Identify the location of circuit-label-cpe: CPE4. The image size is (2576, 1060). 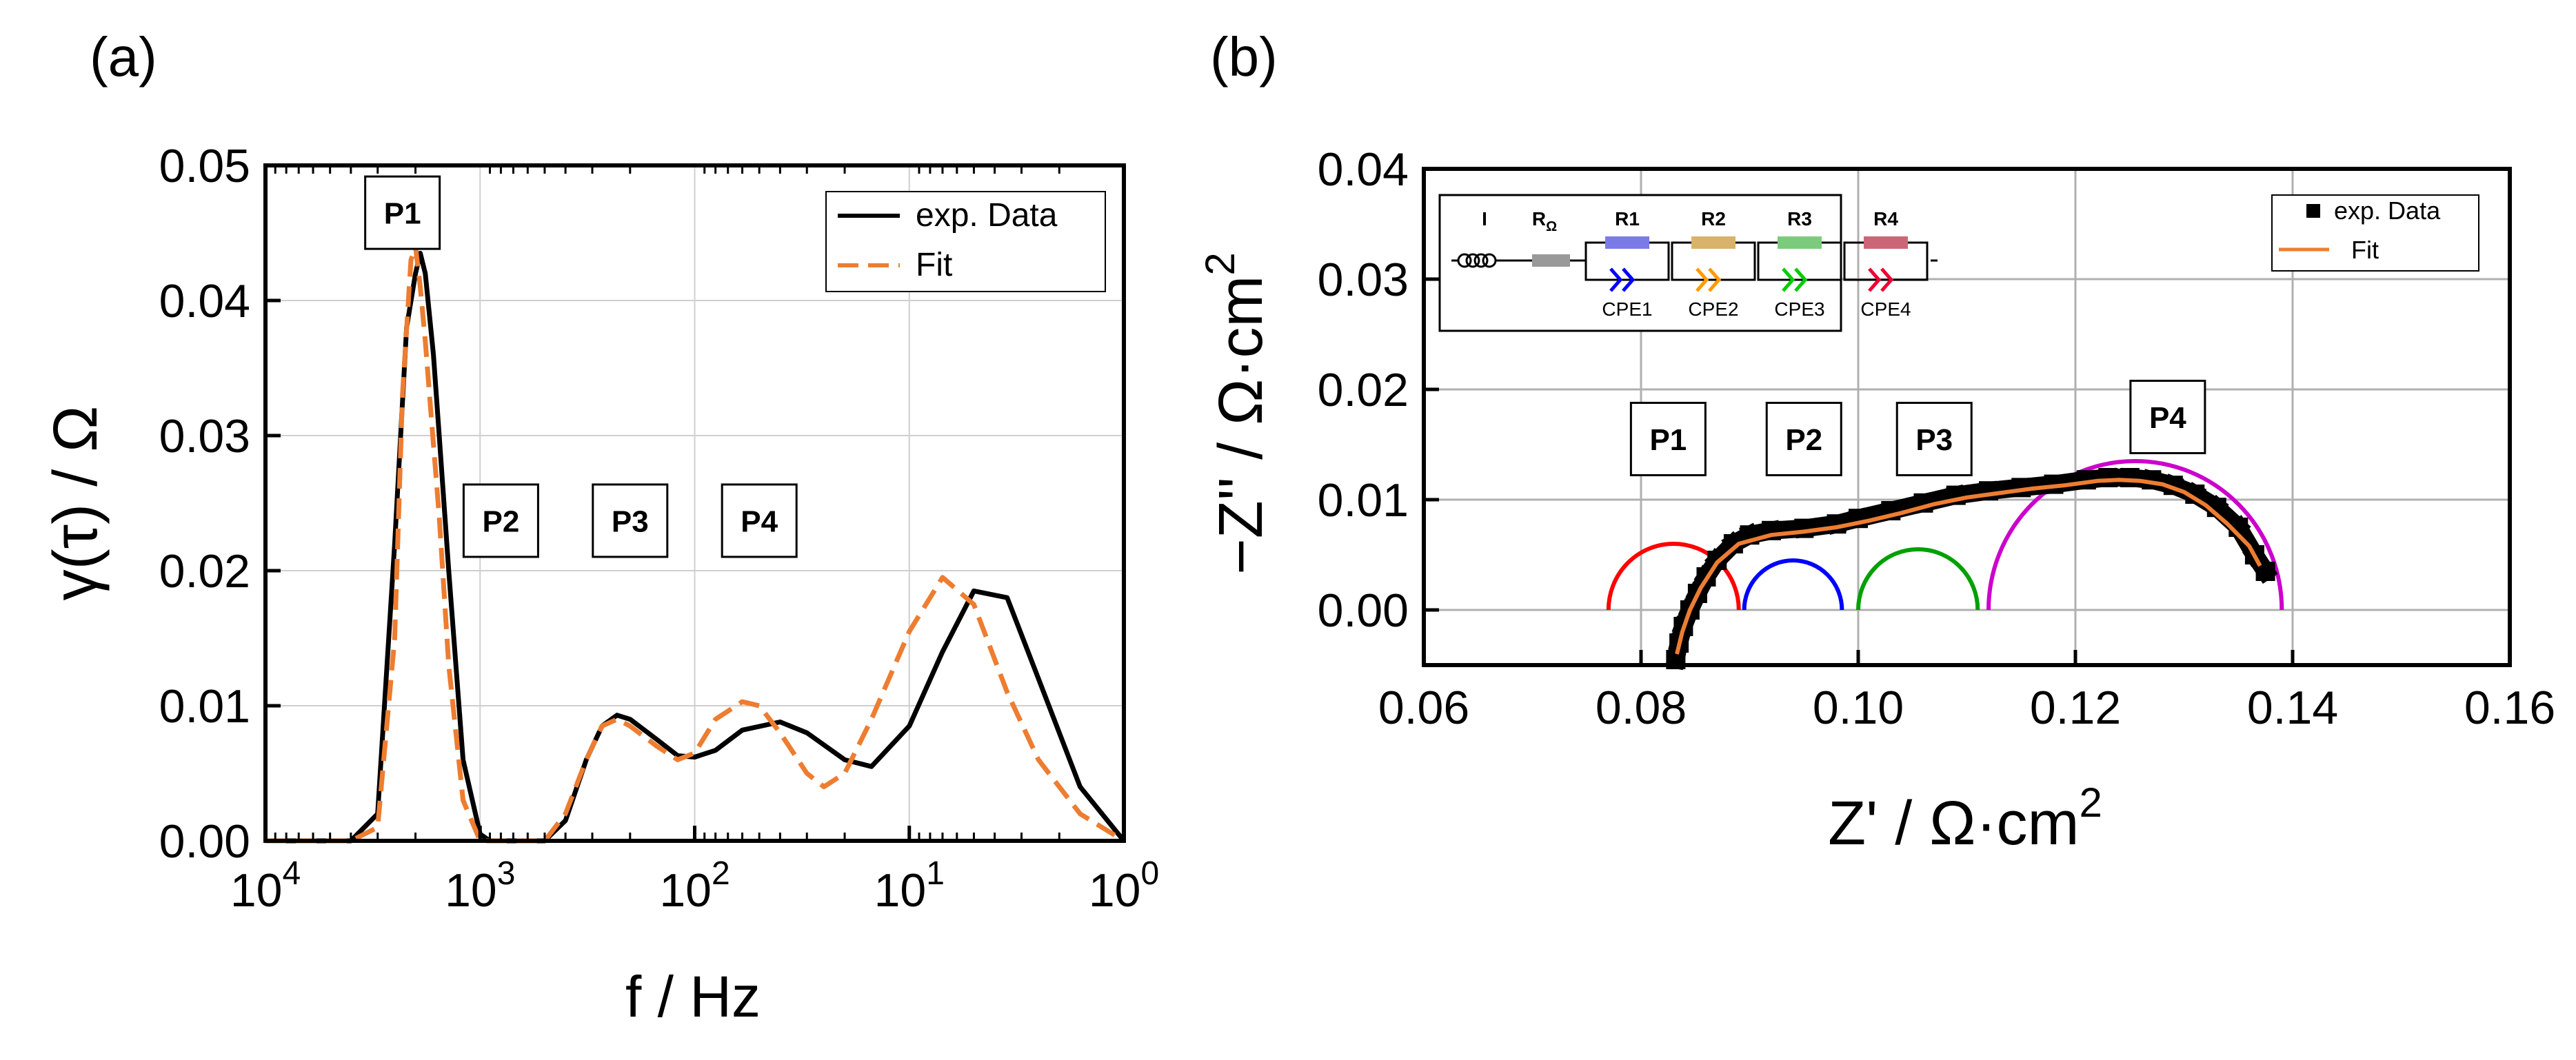
(1885, 309).